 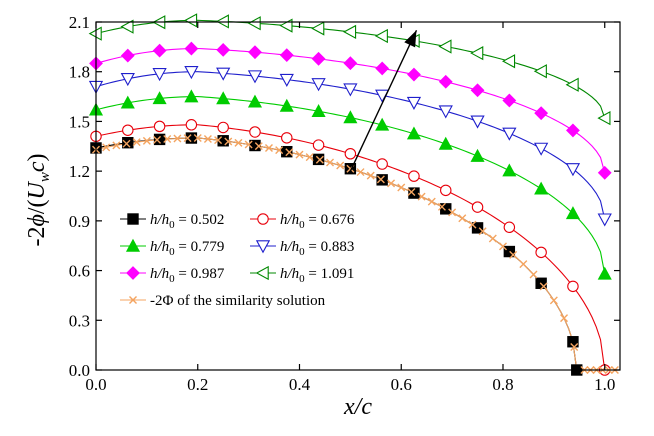 What do you see at coordinates (79, 22) in the screenshot?
I see `y-tick-label-7: 2.1` at bounding box center [79, 22].